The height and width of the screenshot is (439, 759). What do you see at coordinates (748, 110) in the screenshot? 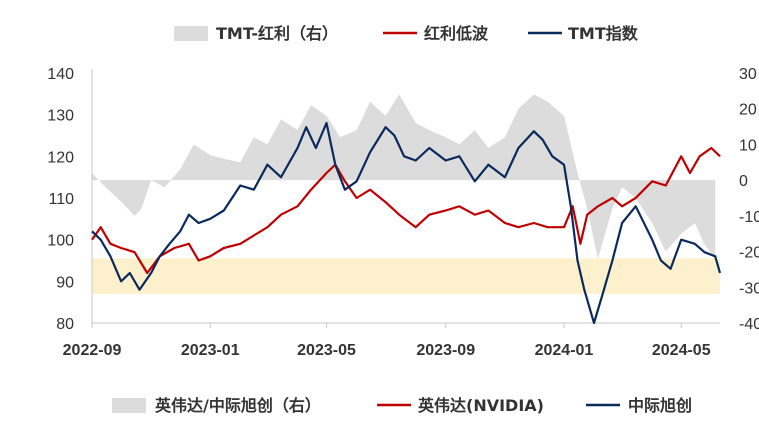
I see `y-right-tick-label: 20` at bounding box center [748, 110].